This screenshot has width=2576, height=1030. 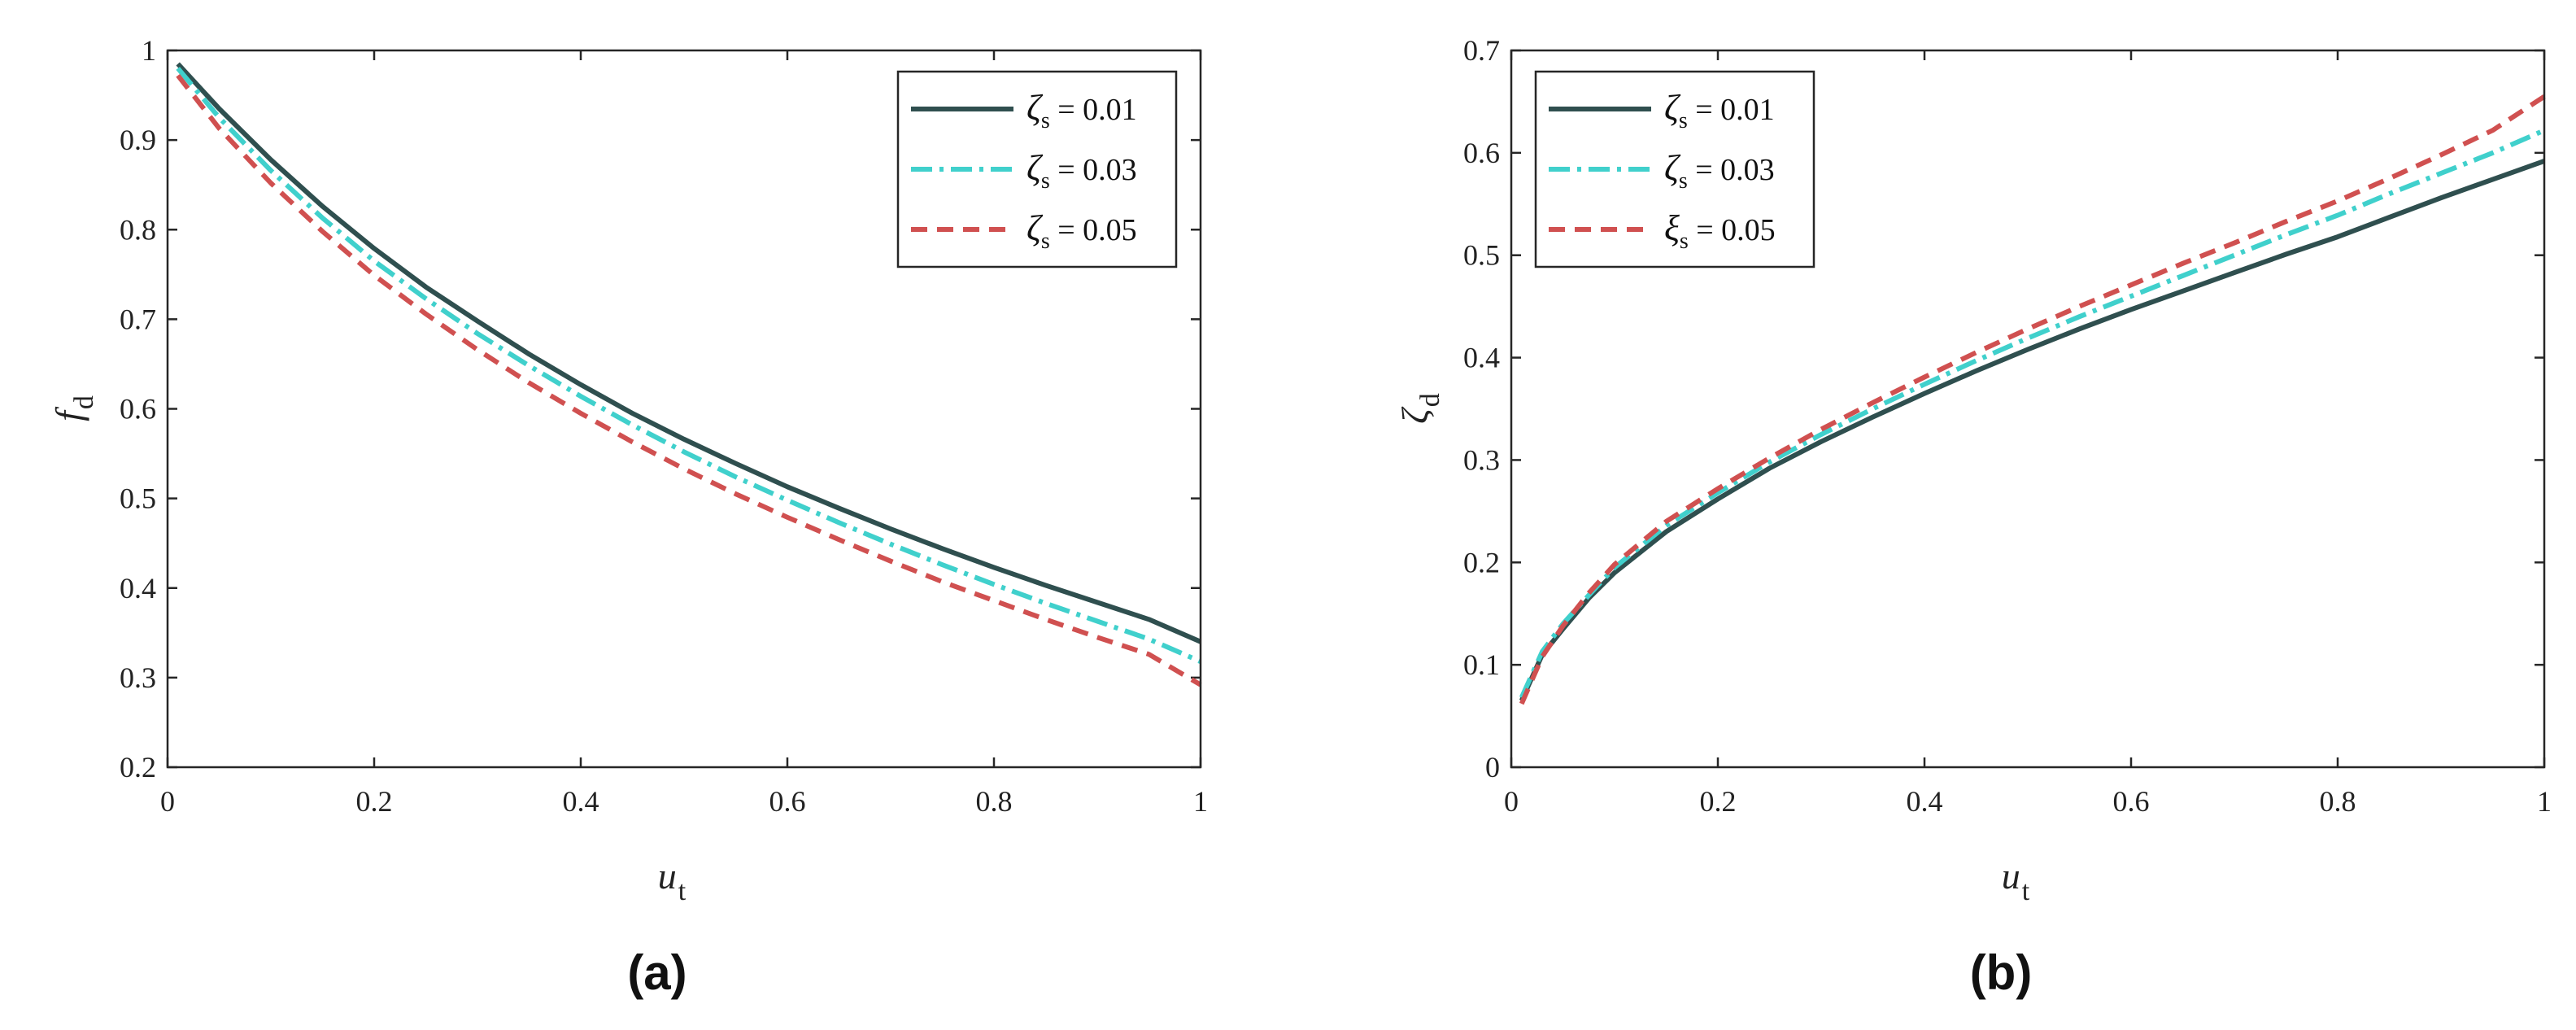 I want to click on chart-a-legend-label-2: ζs = 0.03, so click(x=1081, y=171).